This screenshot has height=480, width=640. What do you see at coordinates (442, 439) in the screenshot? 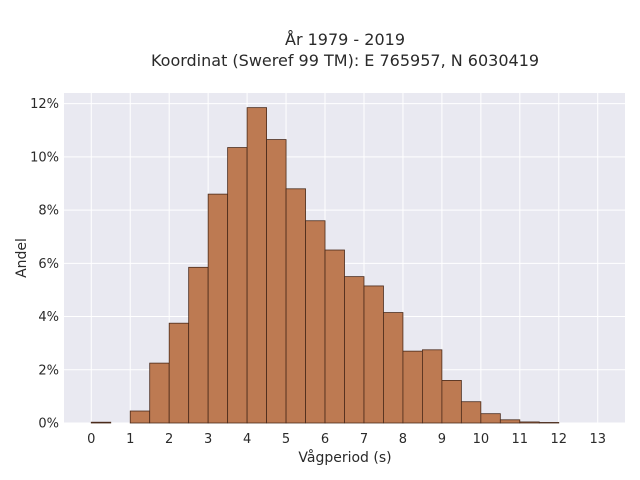
I see `x-tick-label: 9` at bounding box center [442, 439].